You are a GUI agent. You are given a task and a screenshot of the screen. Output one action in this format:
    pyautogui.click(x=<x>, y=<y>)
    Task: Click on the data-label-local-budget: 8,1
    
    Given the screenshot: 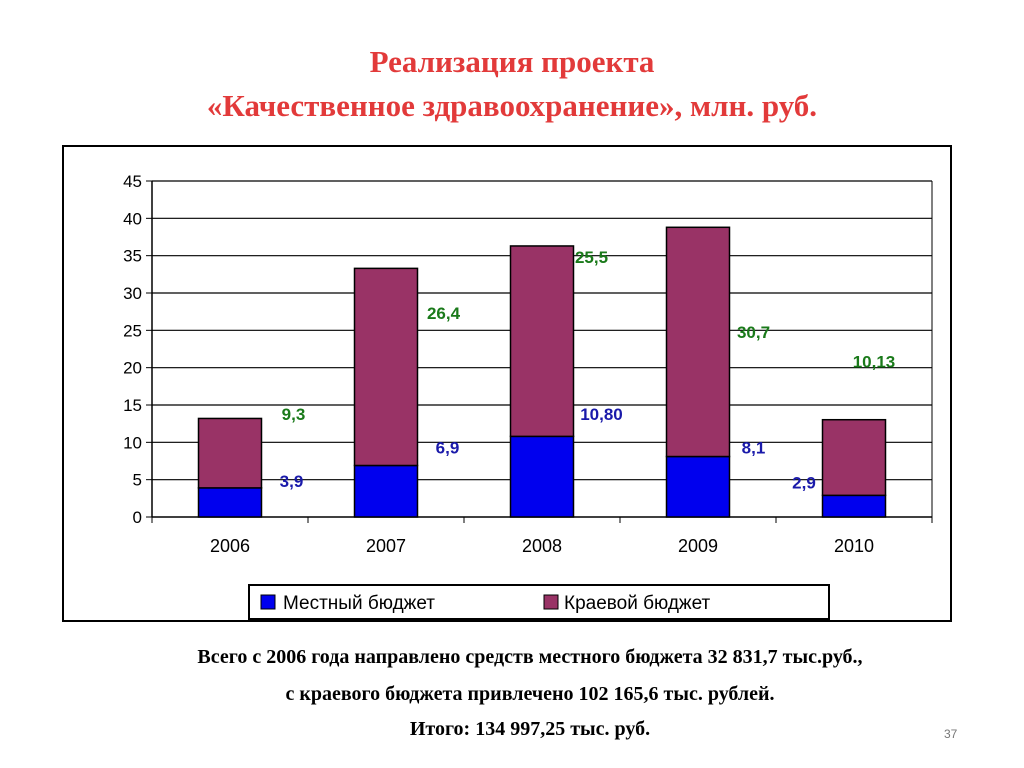 What is the action you would take?
    pyautogui.click(x=754, y=448)
    